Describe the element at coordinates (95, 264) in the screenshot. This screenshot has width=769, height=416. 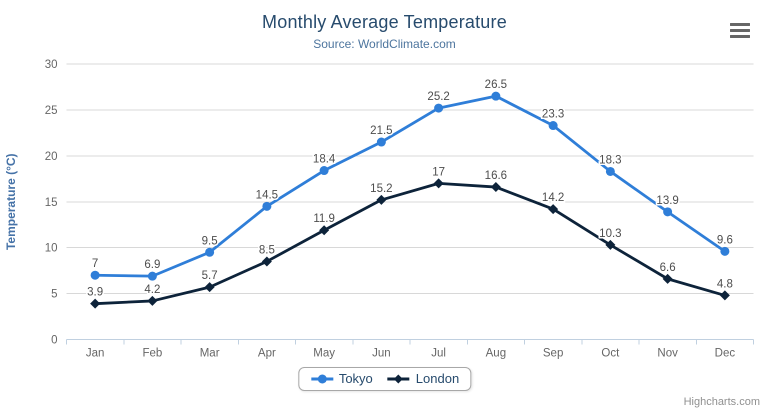
I see `data-label: 7` at that location.